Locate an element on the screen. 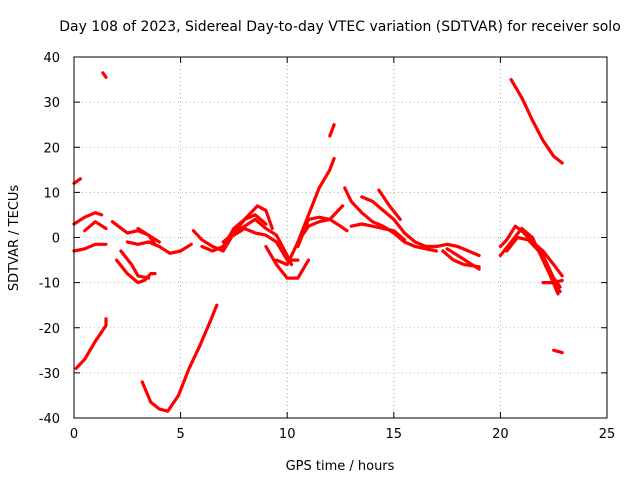 The height and width of the screenshot is (480, 640). y-tick-label: 10 is located at coordinates (51, 193).